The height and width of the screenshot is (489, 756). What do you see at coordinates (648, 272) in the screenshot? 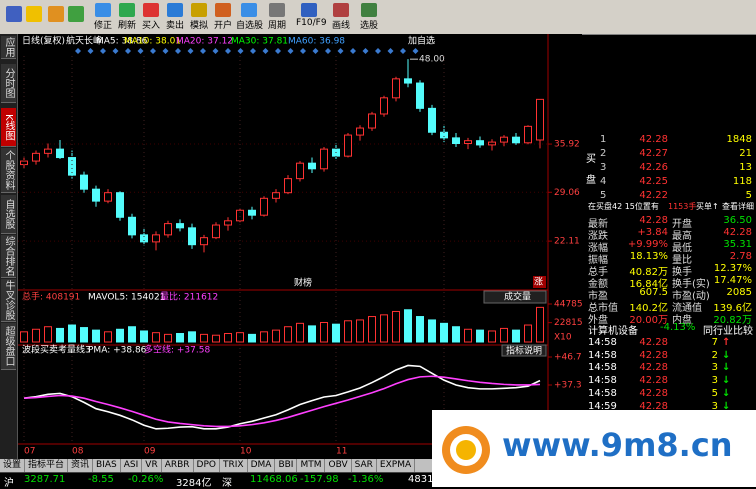
I see `stat-value: 40.82万` at bounding box center [648, 272].